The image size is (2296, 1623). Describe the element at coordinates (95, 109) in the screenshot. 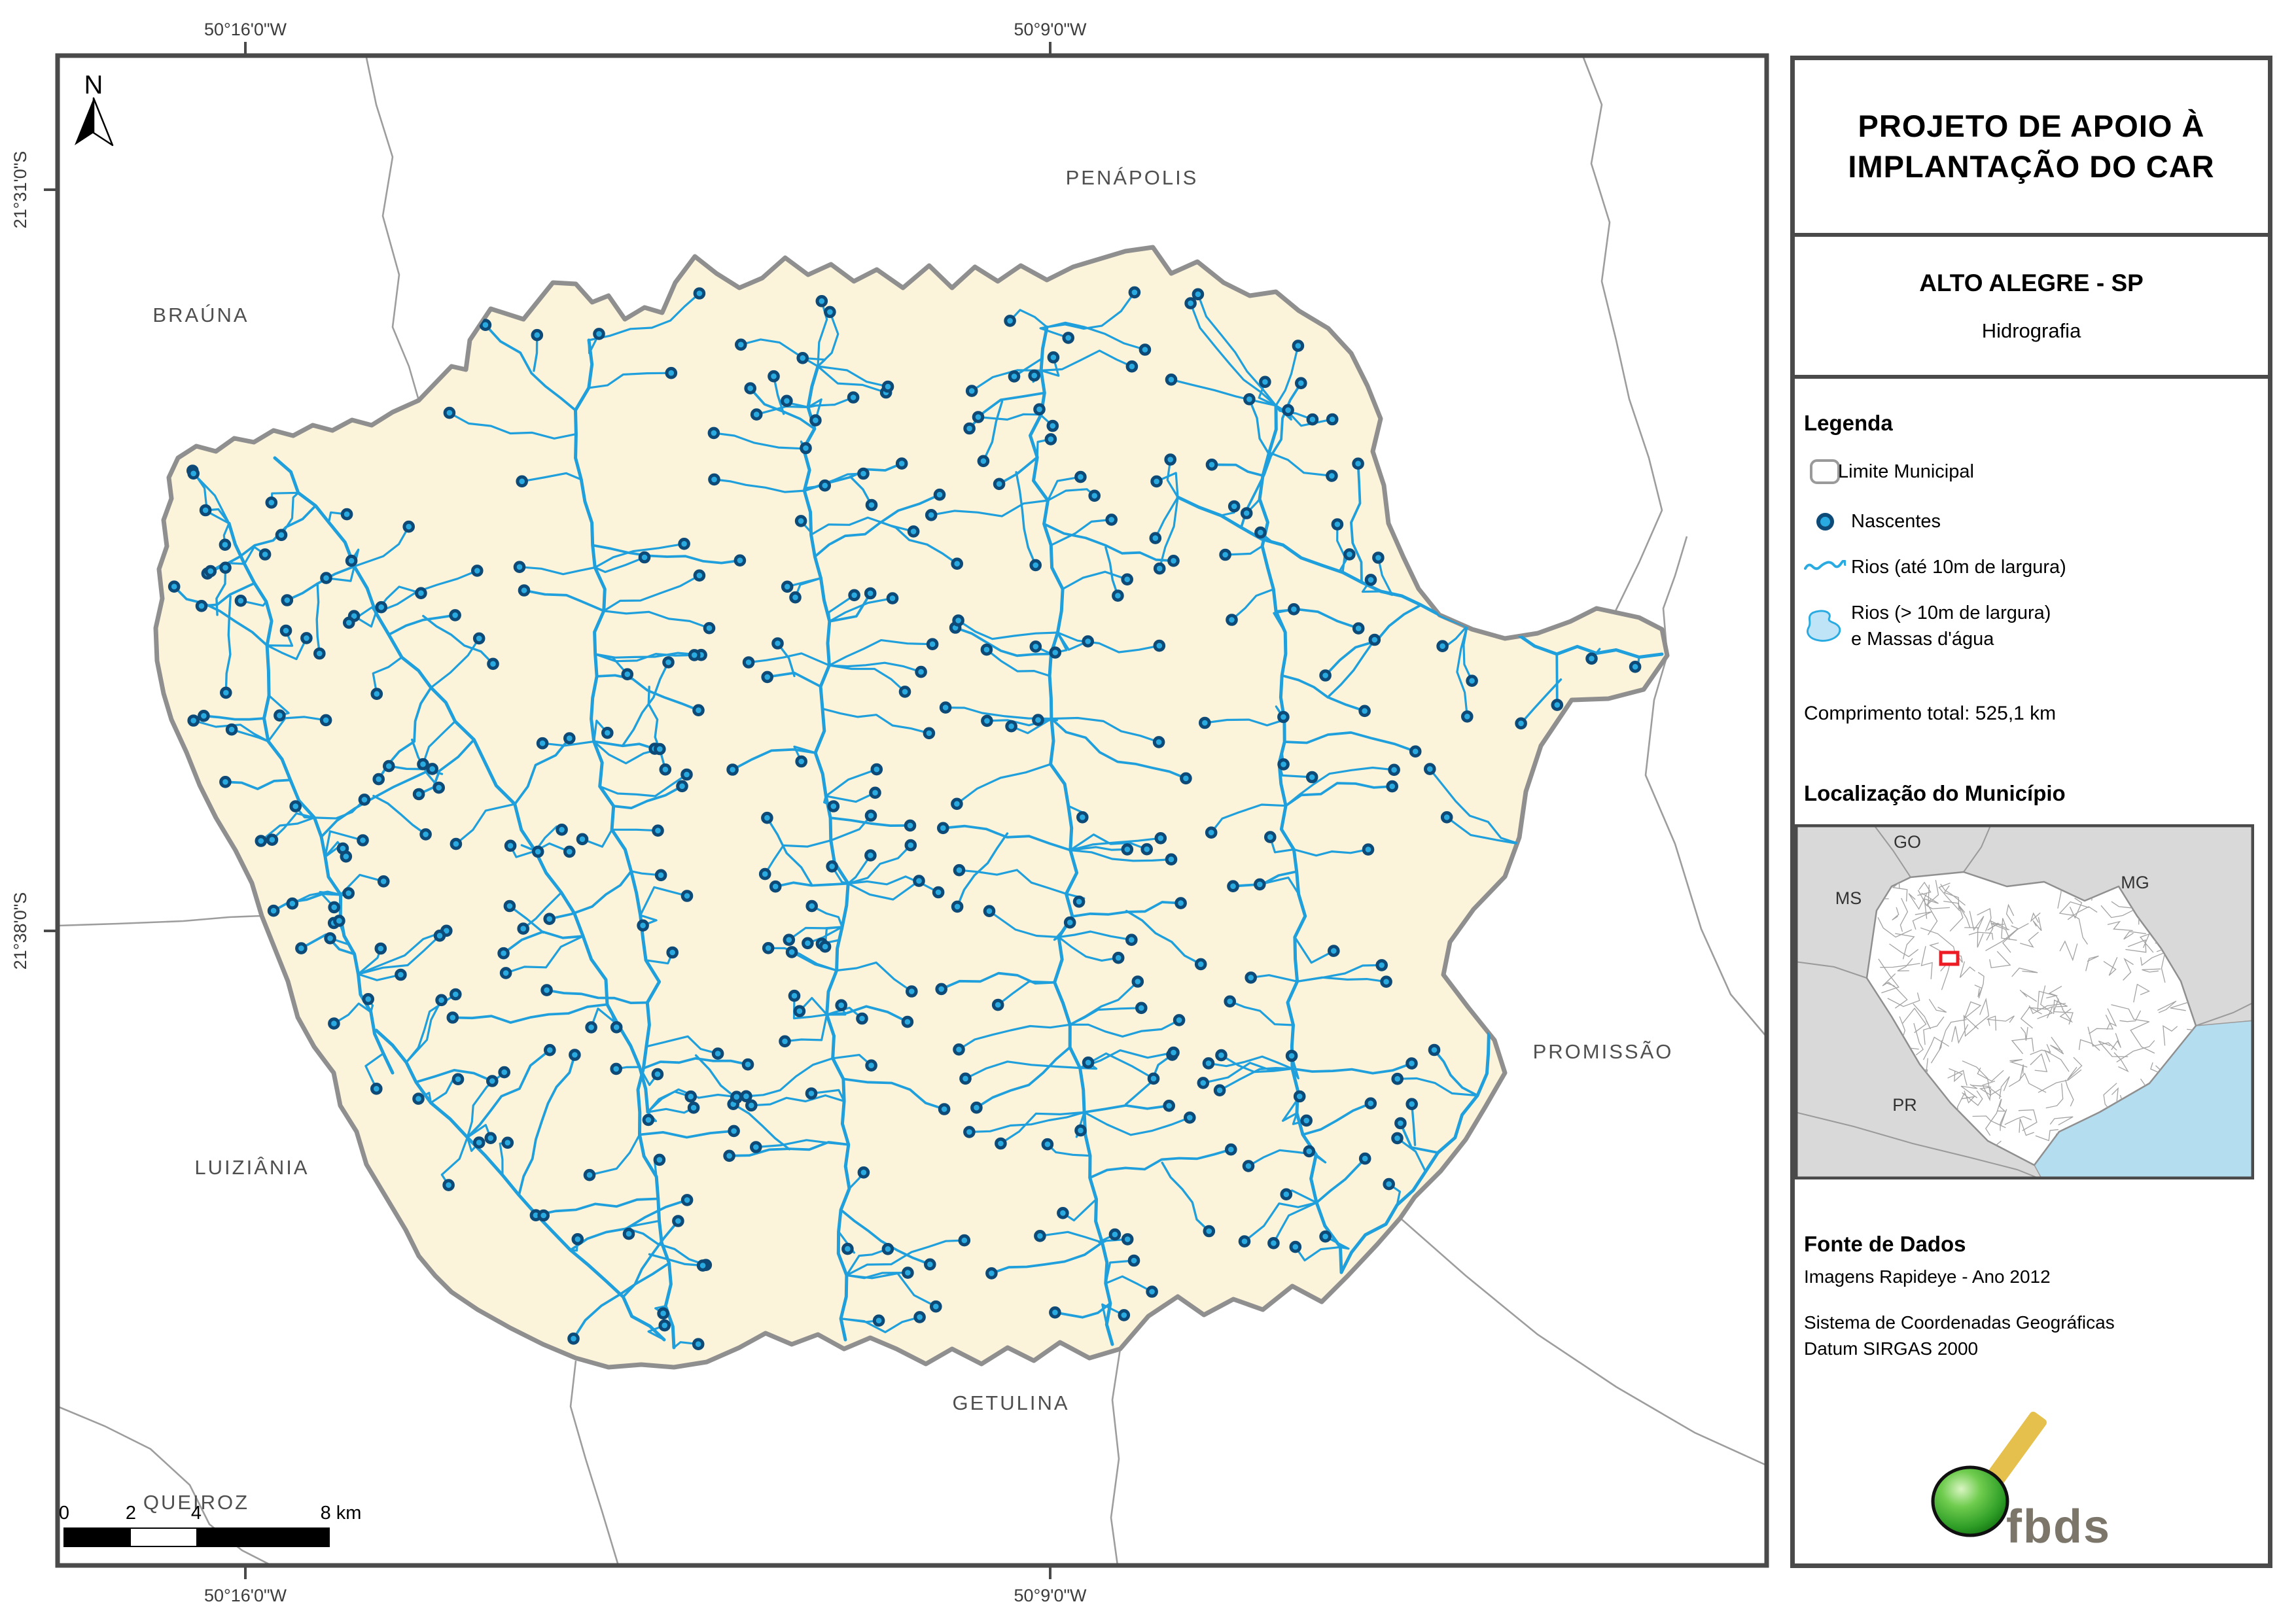

I see `north-arrow: N` at that location.